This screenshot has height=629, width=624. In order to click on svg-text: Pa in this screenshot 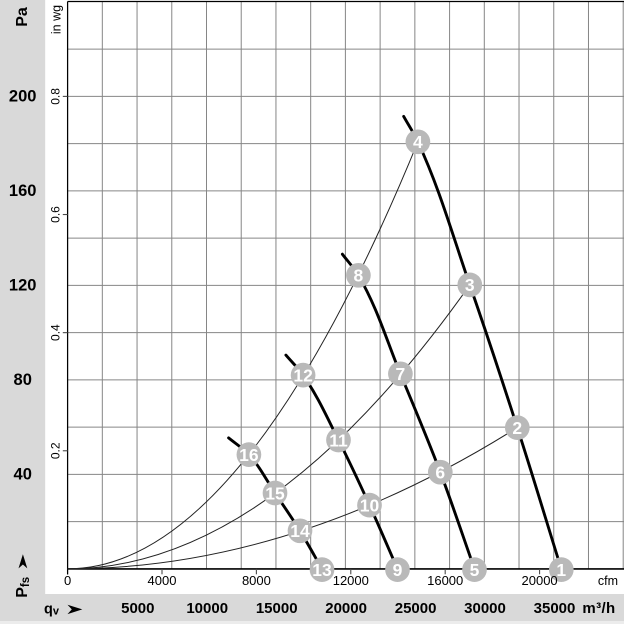, I will do `click(22, 17)`.